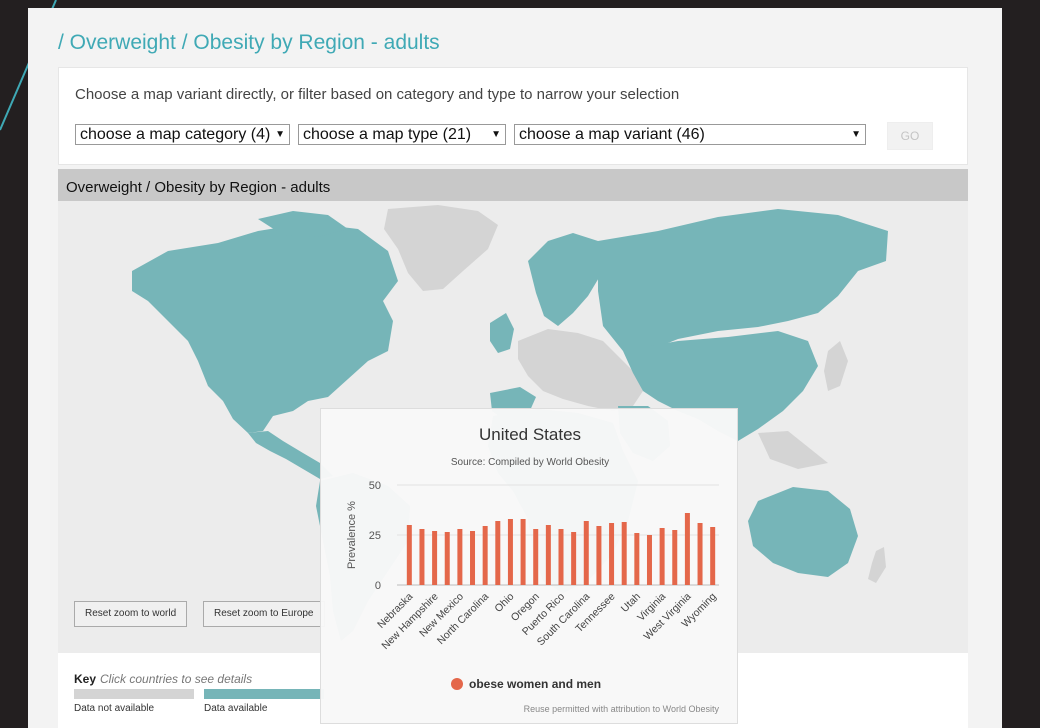 Image resolution: width=1040 pixels, height=728 pixels. Describe the element at coordinates (530, 434) in the screenshot. I see `tooltip-title: United States` at that location.